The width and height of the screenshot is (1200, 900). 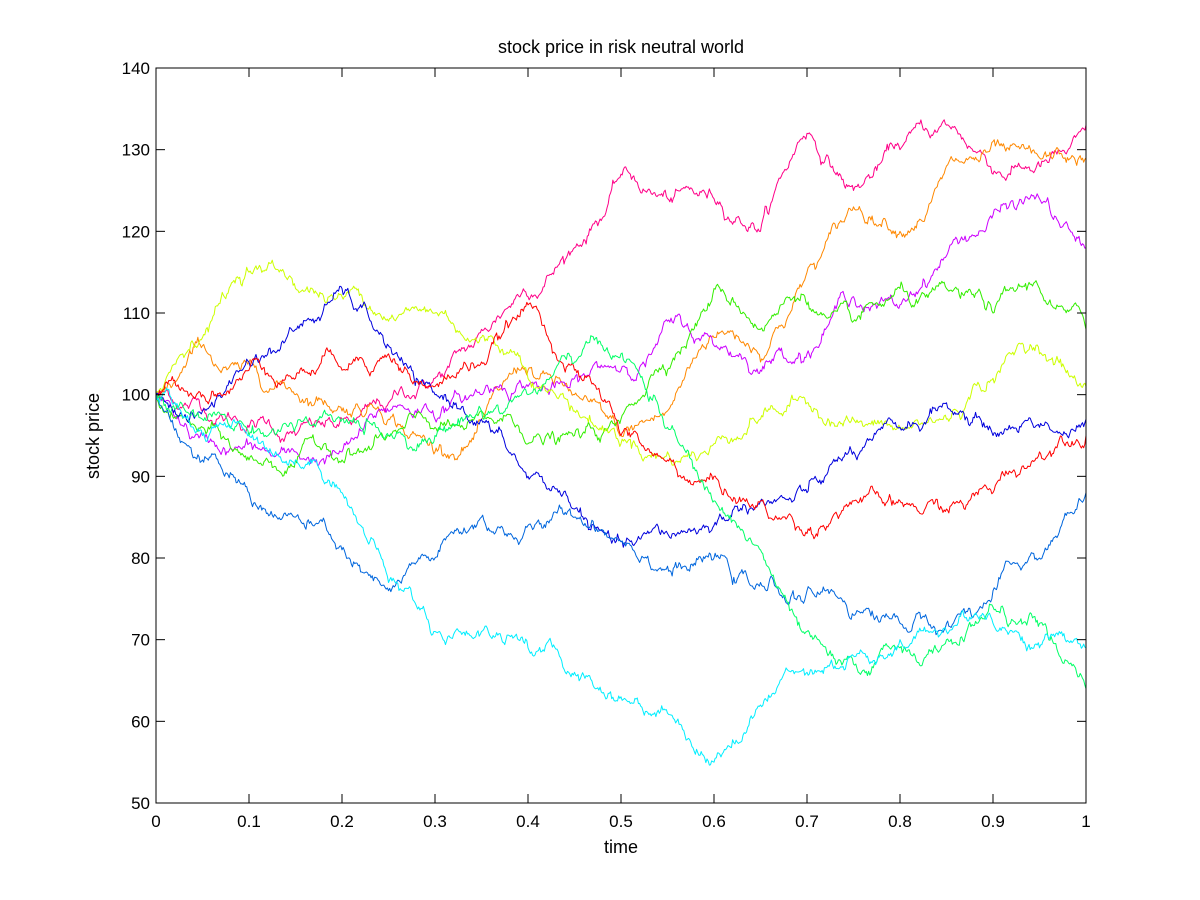 I want to click on y-tick-label: 70, so click(x=140, y=640).